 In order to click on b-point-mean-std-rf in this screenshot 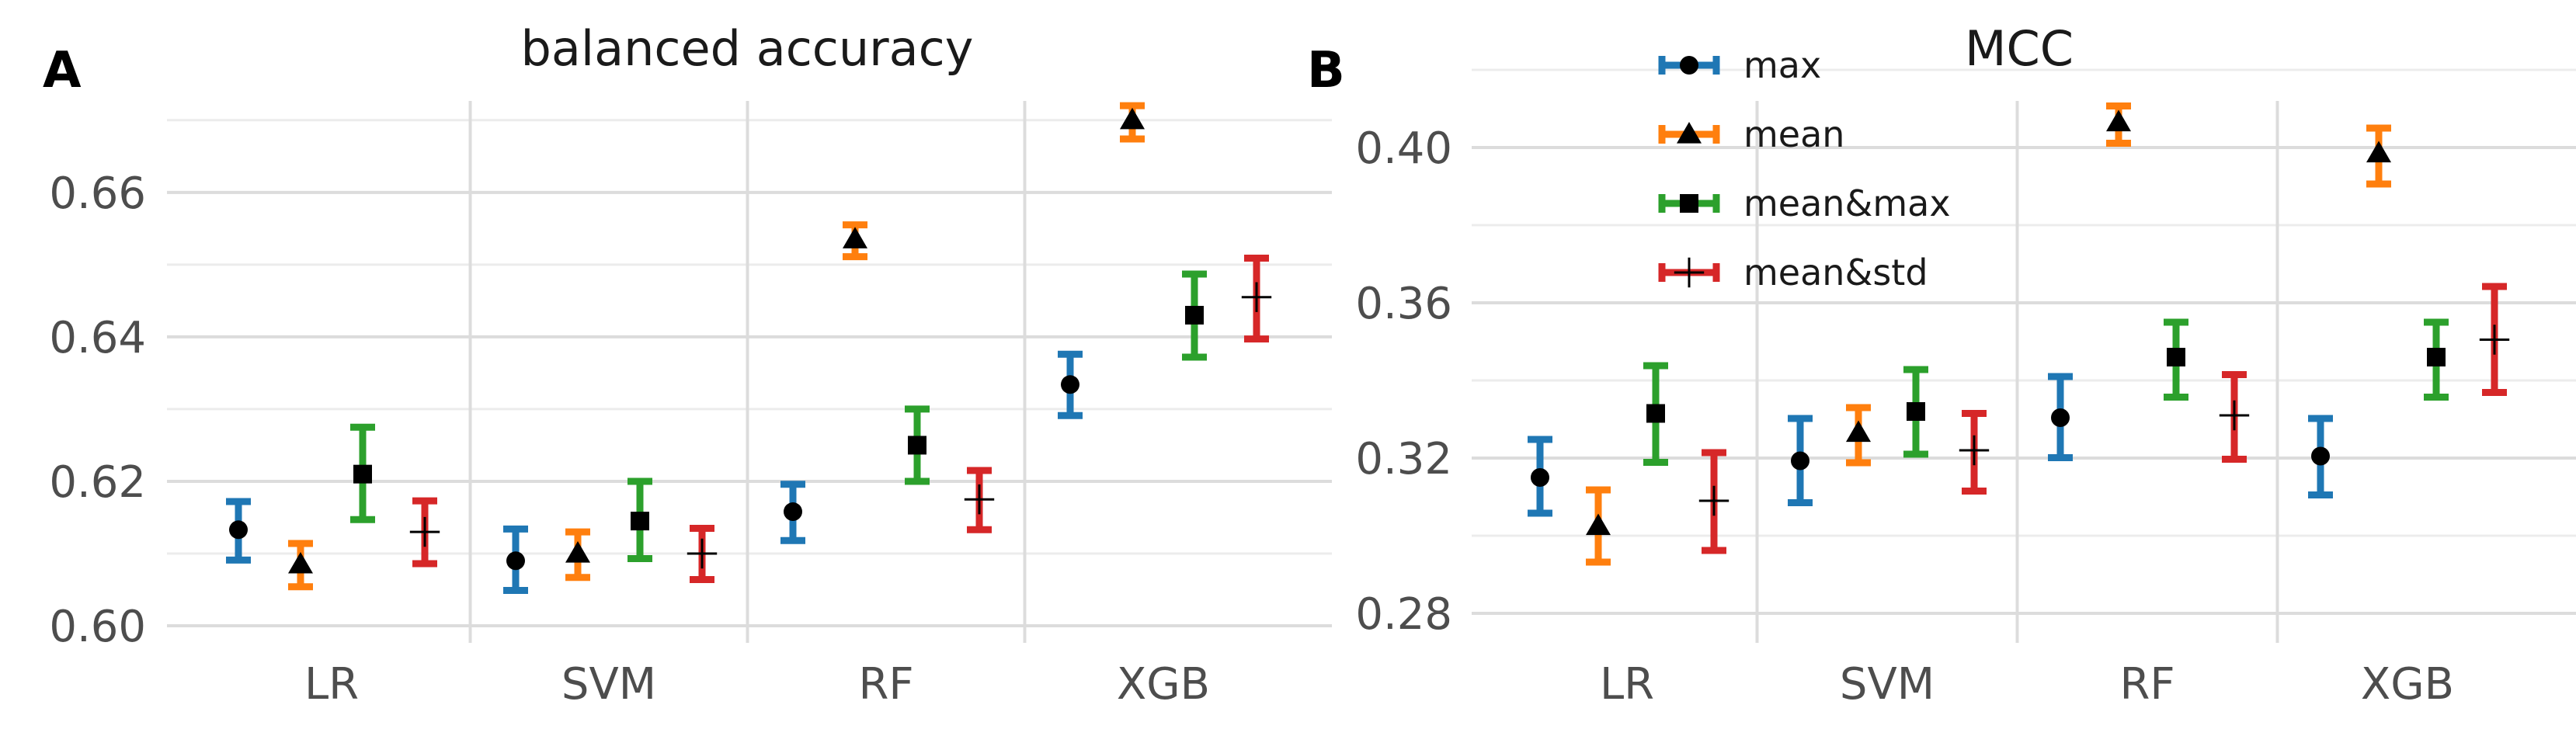, I will do `click(2234, 415)`.